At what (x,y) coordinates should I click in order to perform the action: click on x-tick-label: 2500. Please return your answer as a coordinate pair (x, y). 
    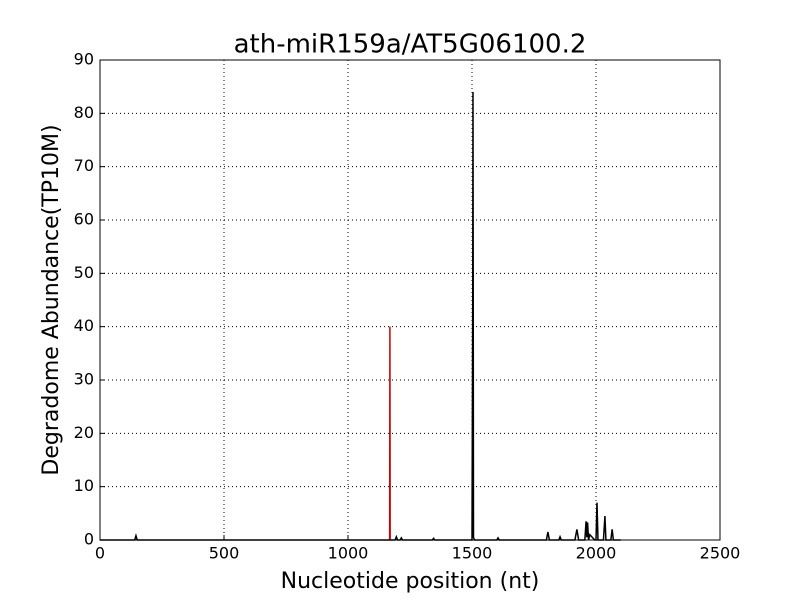
    Looking at the image, I should click on (720, 553).